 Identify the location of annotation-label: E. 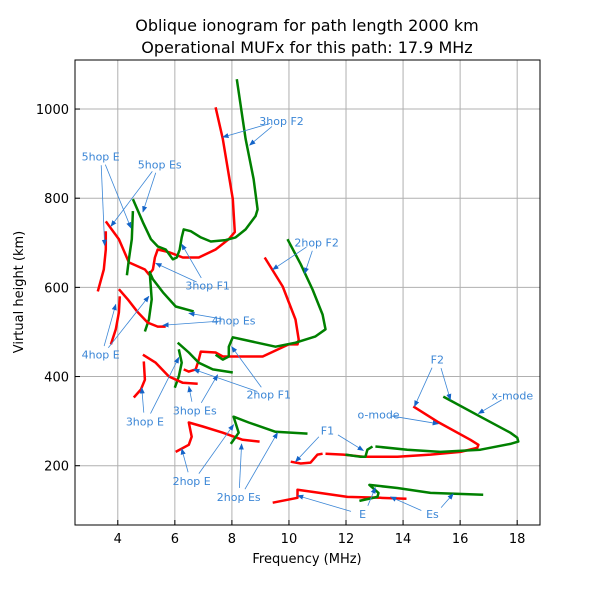
(362, 514).